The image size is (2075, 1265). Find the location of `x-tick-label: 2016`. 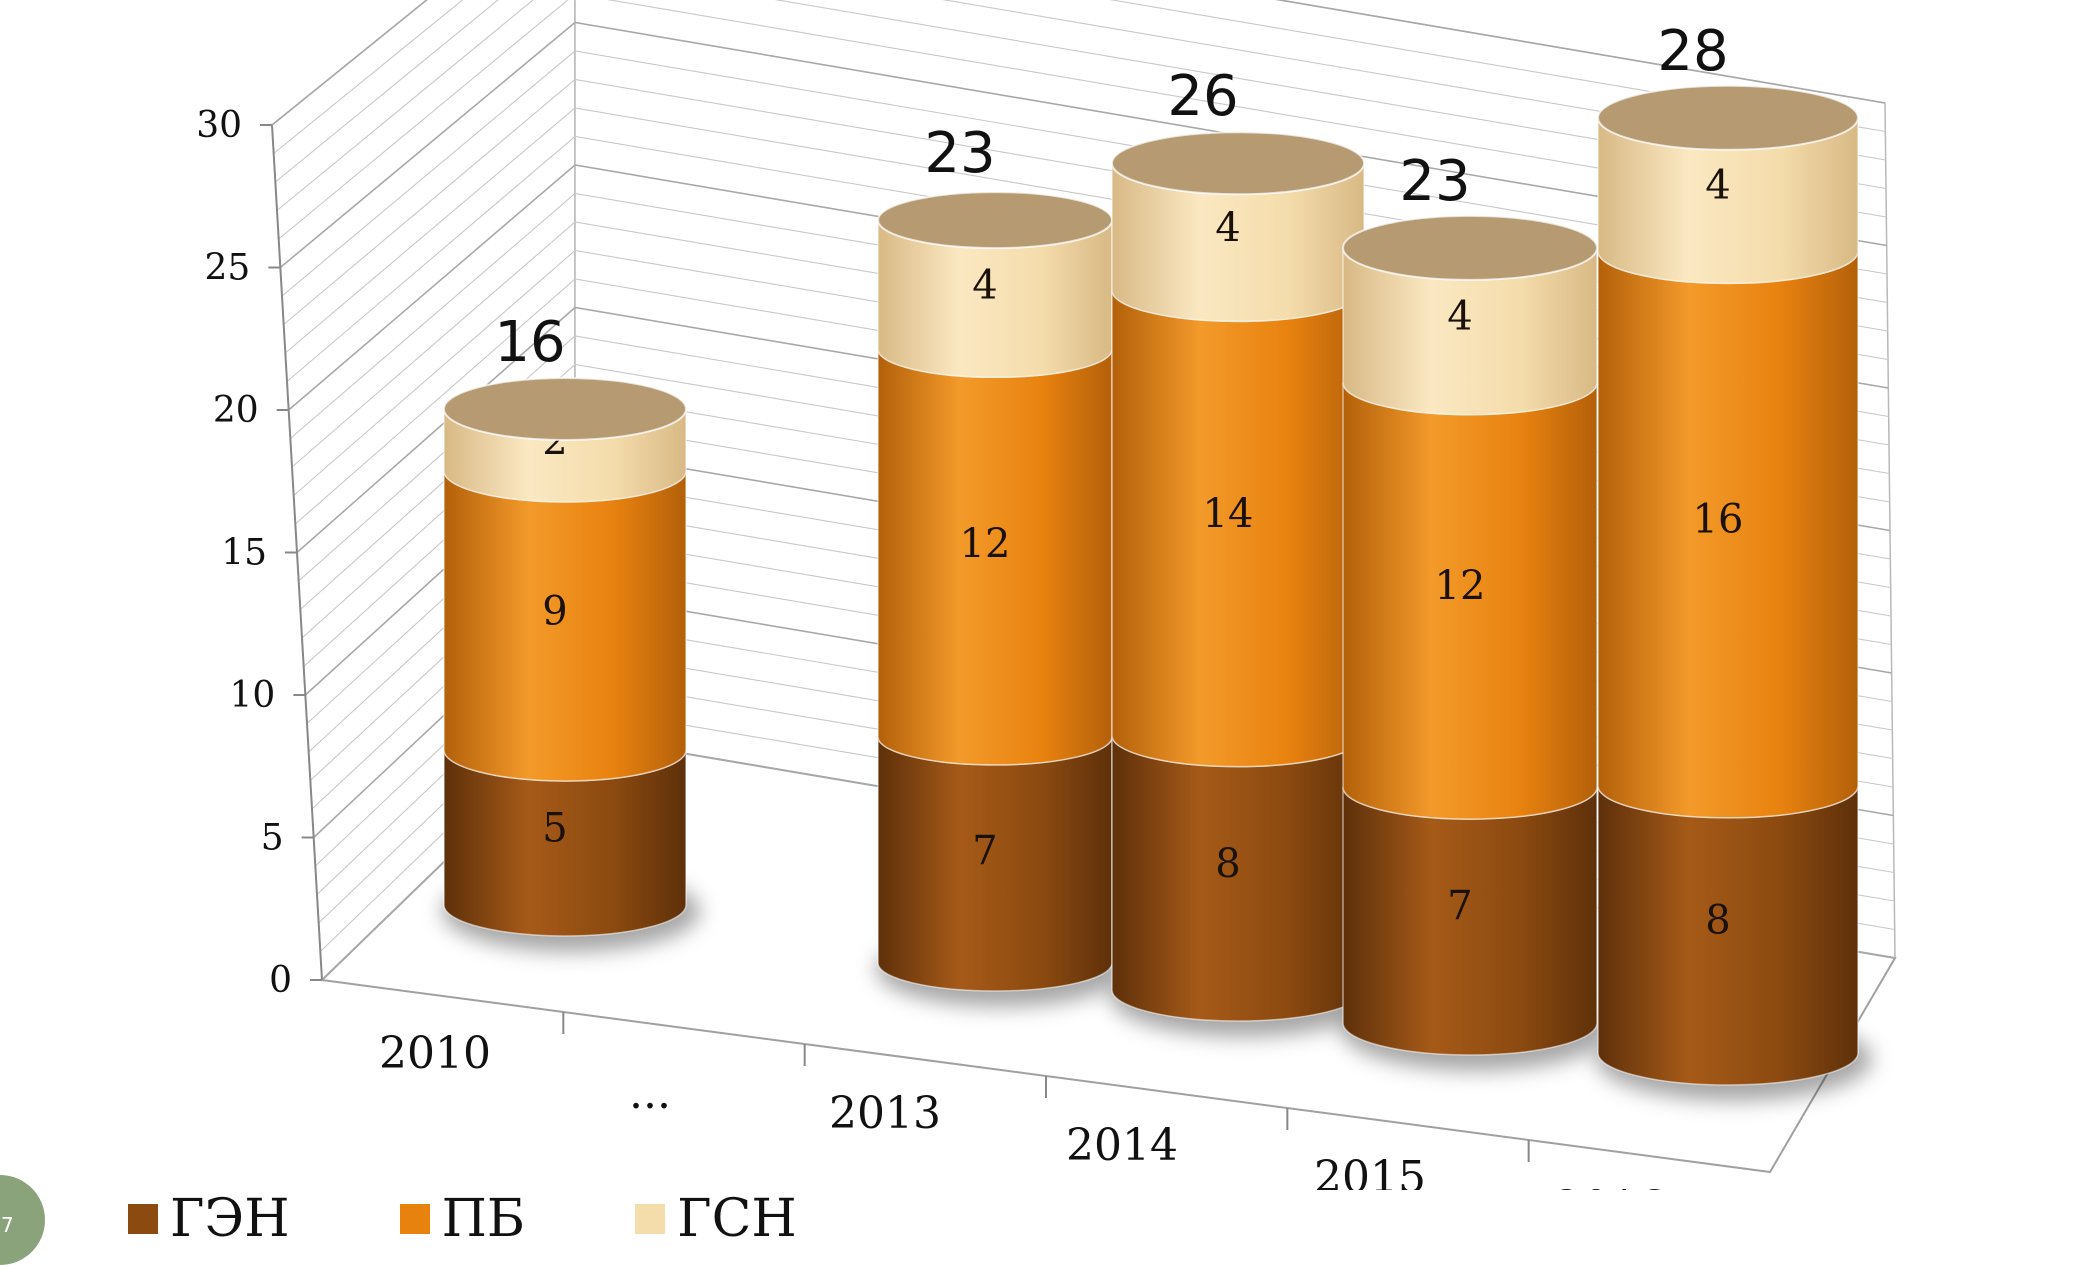

x-tick-label: 2016 is located at coordinates (1610, 1186).